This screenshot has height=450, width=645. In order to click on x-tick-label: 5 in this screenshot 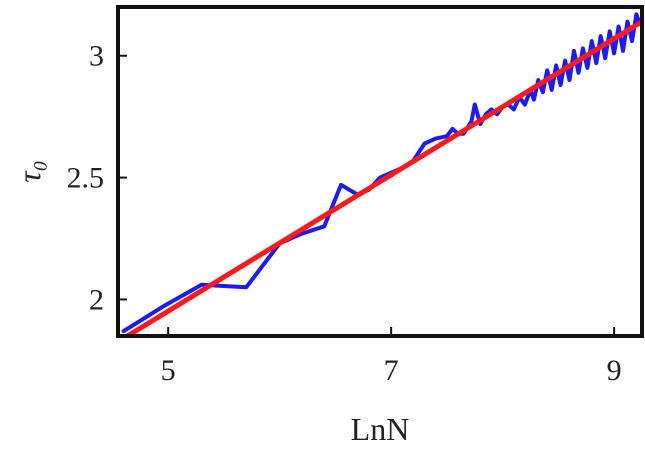, I will do `click(168, 370)`.